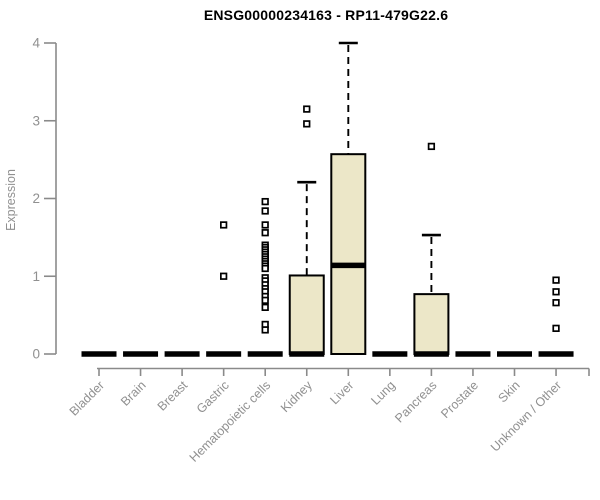 Image resolution: width=600 pixels, height=500 pixels. I want to click on y-tick-label: 1, so click(36, 276).